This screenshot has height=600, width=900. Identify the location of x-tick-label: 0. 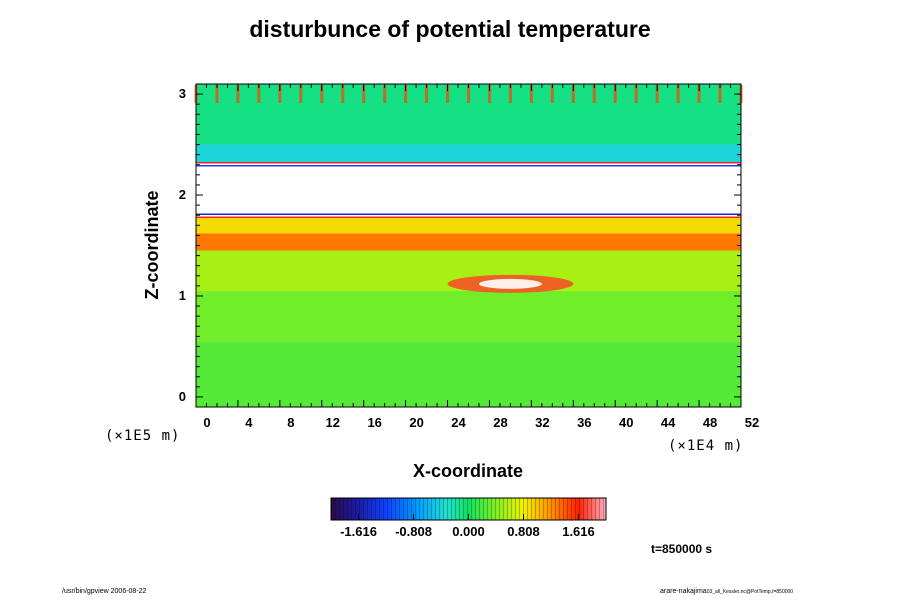
(206, 422).